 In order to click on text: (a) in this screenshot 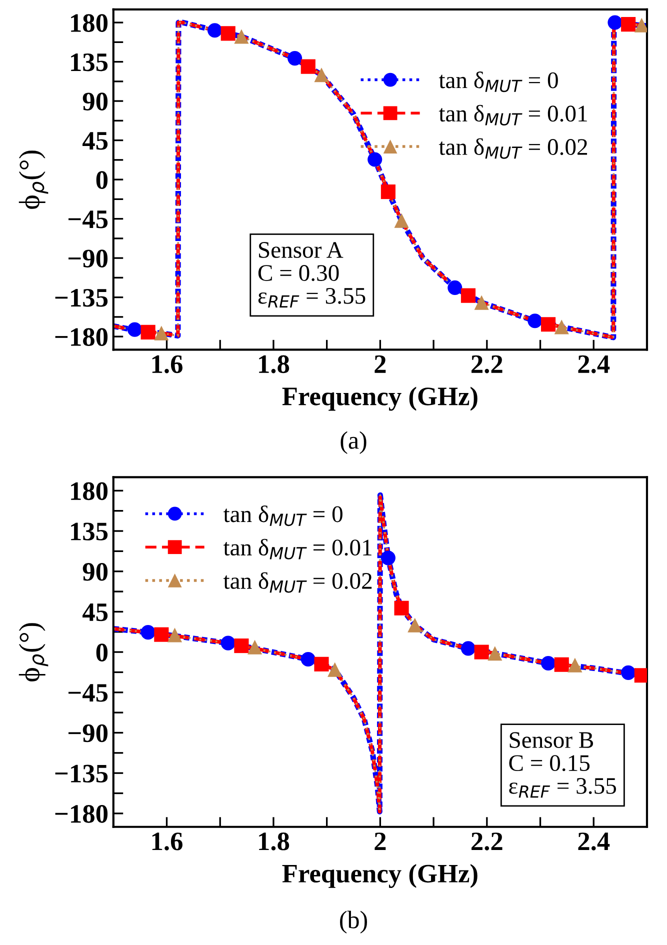, I will do `click(353, 442)`.